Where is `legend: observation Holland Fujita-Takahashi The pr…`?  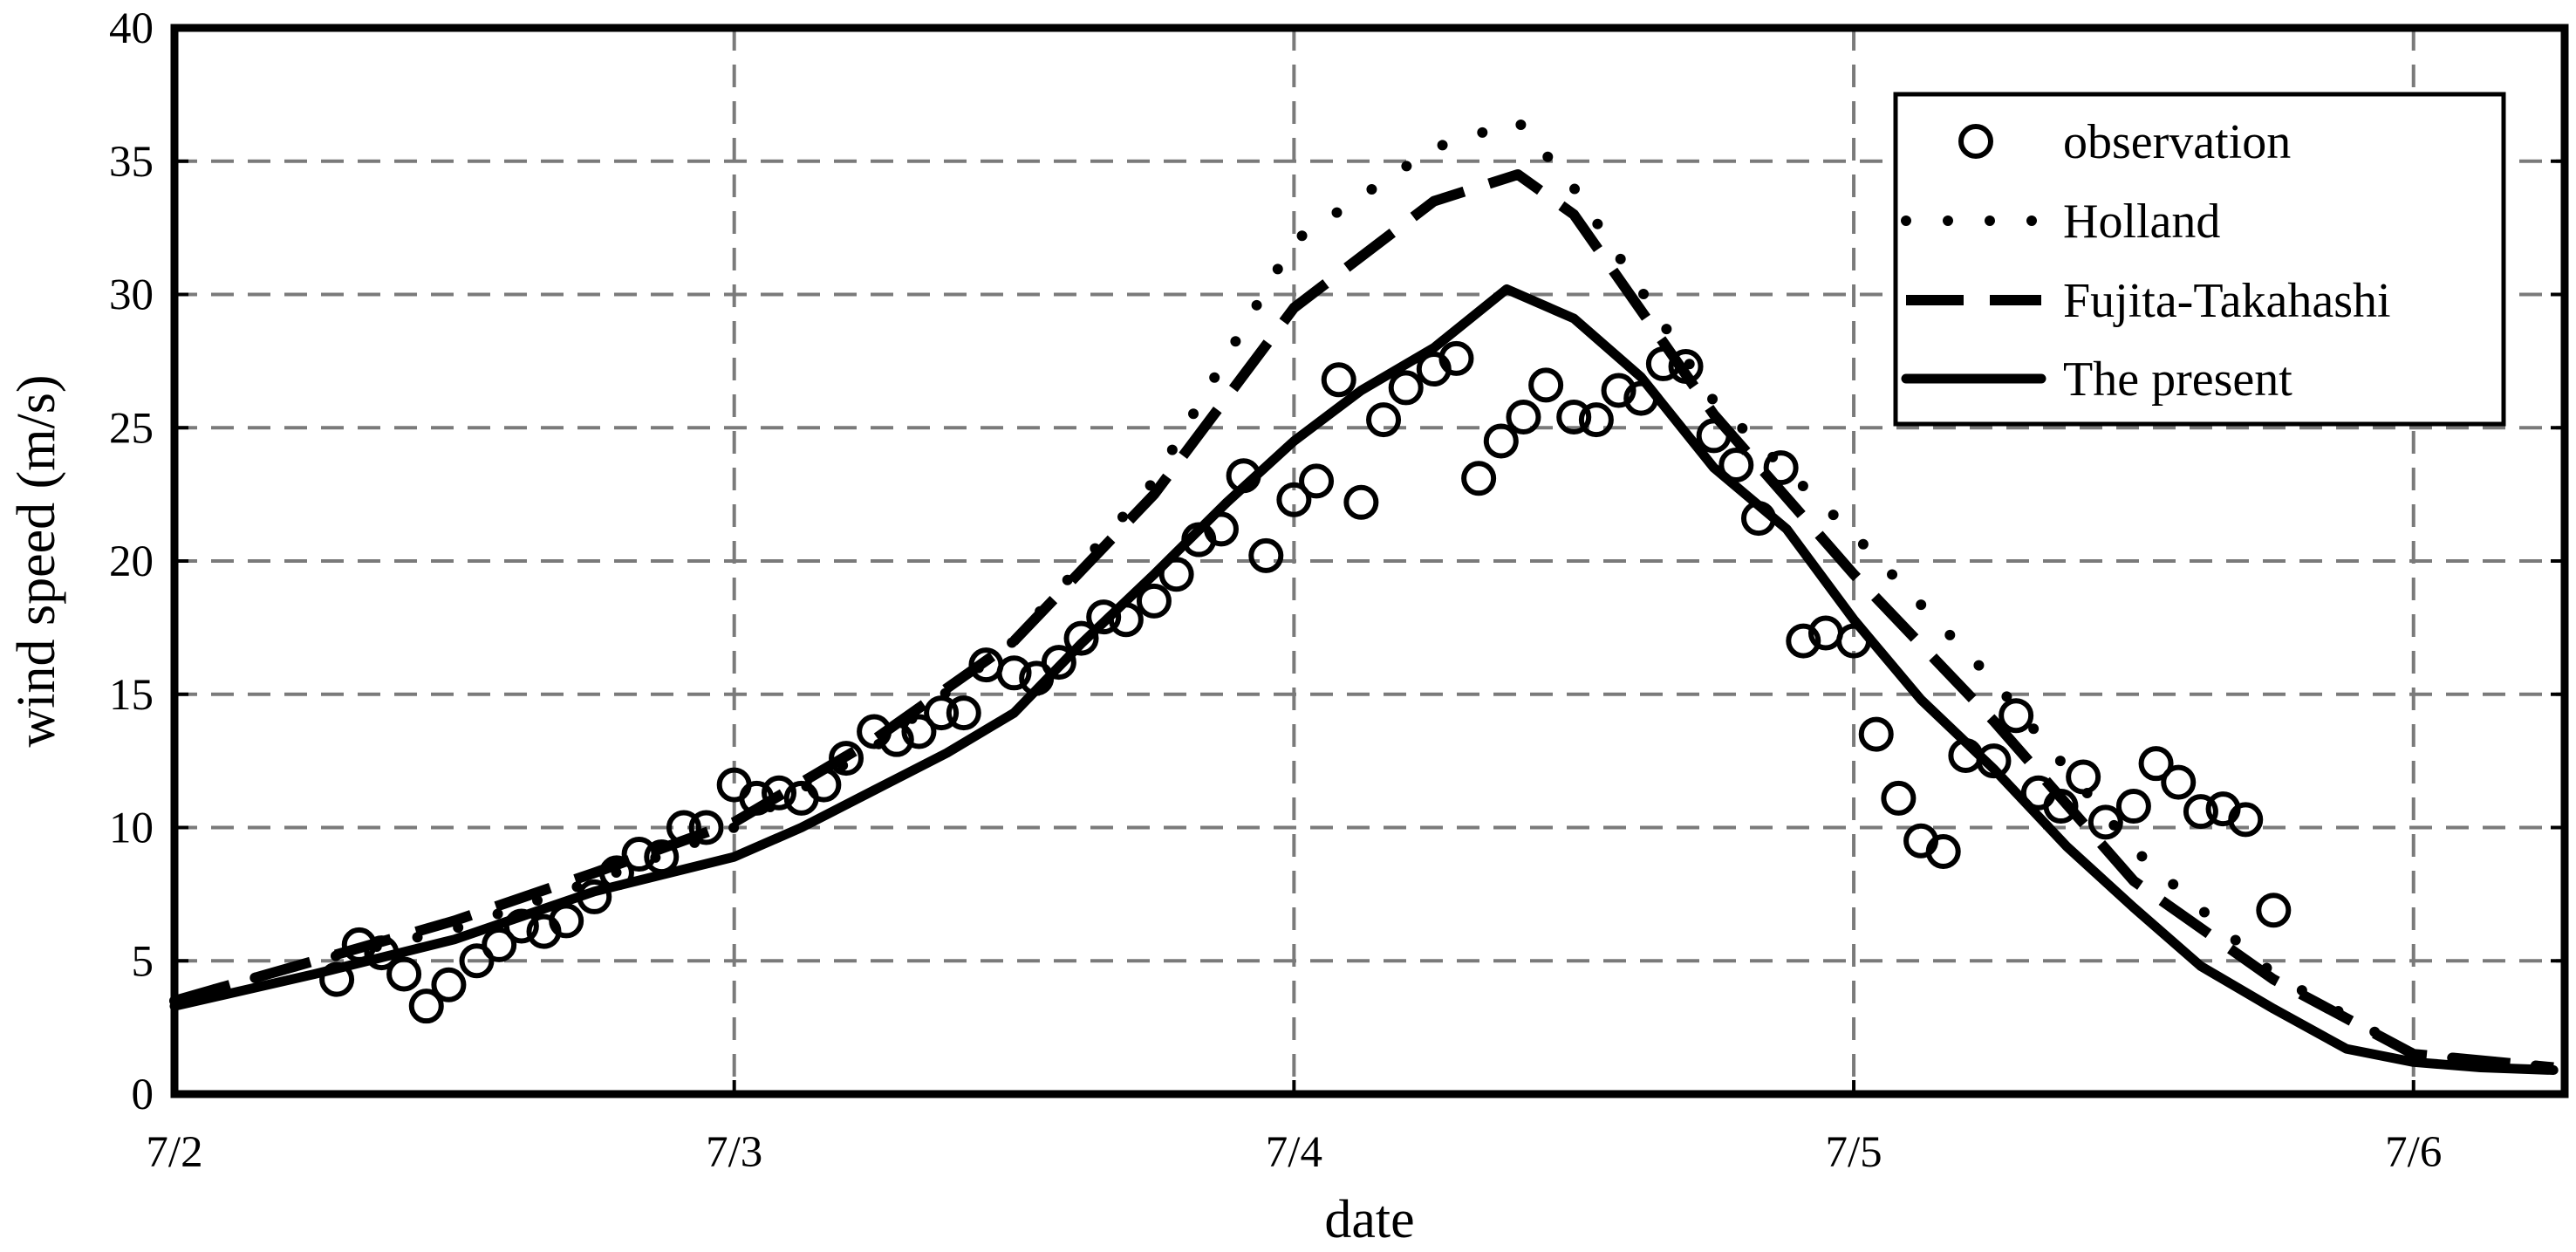 legend: observation Holland Fujita-Takahashi The pr… is located at coordinates (2199, 259).